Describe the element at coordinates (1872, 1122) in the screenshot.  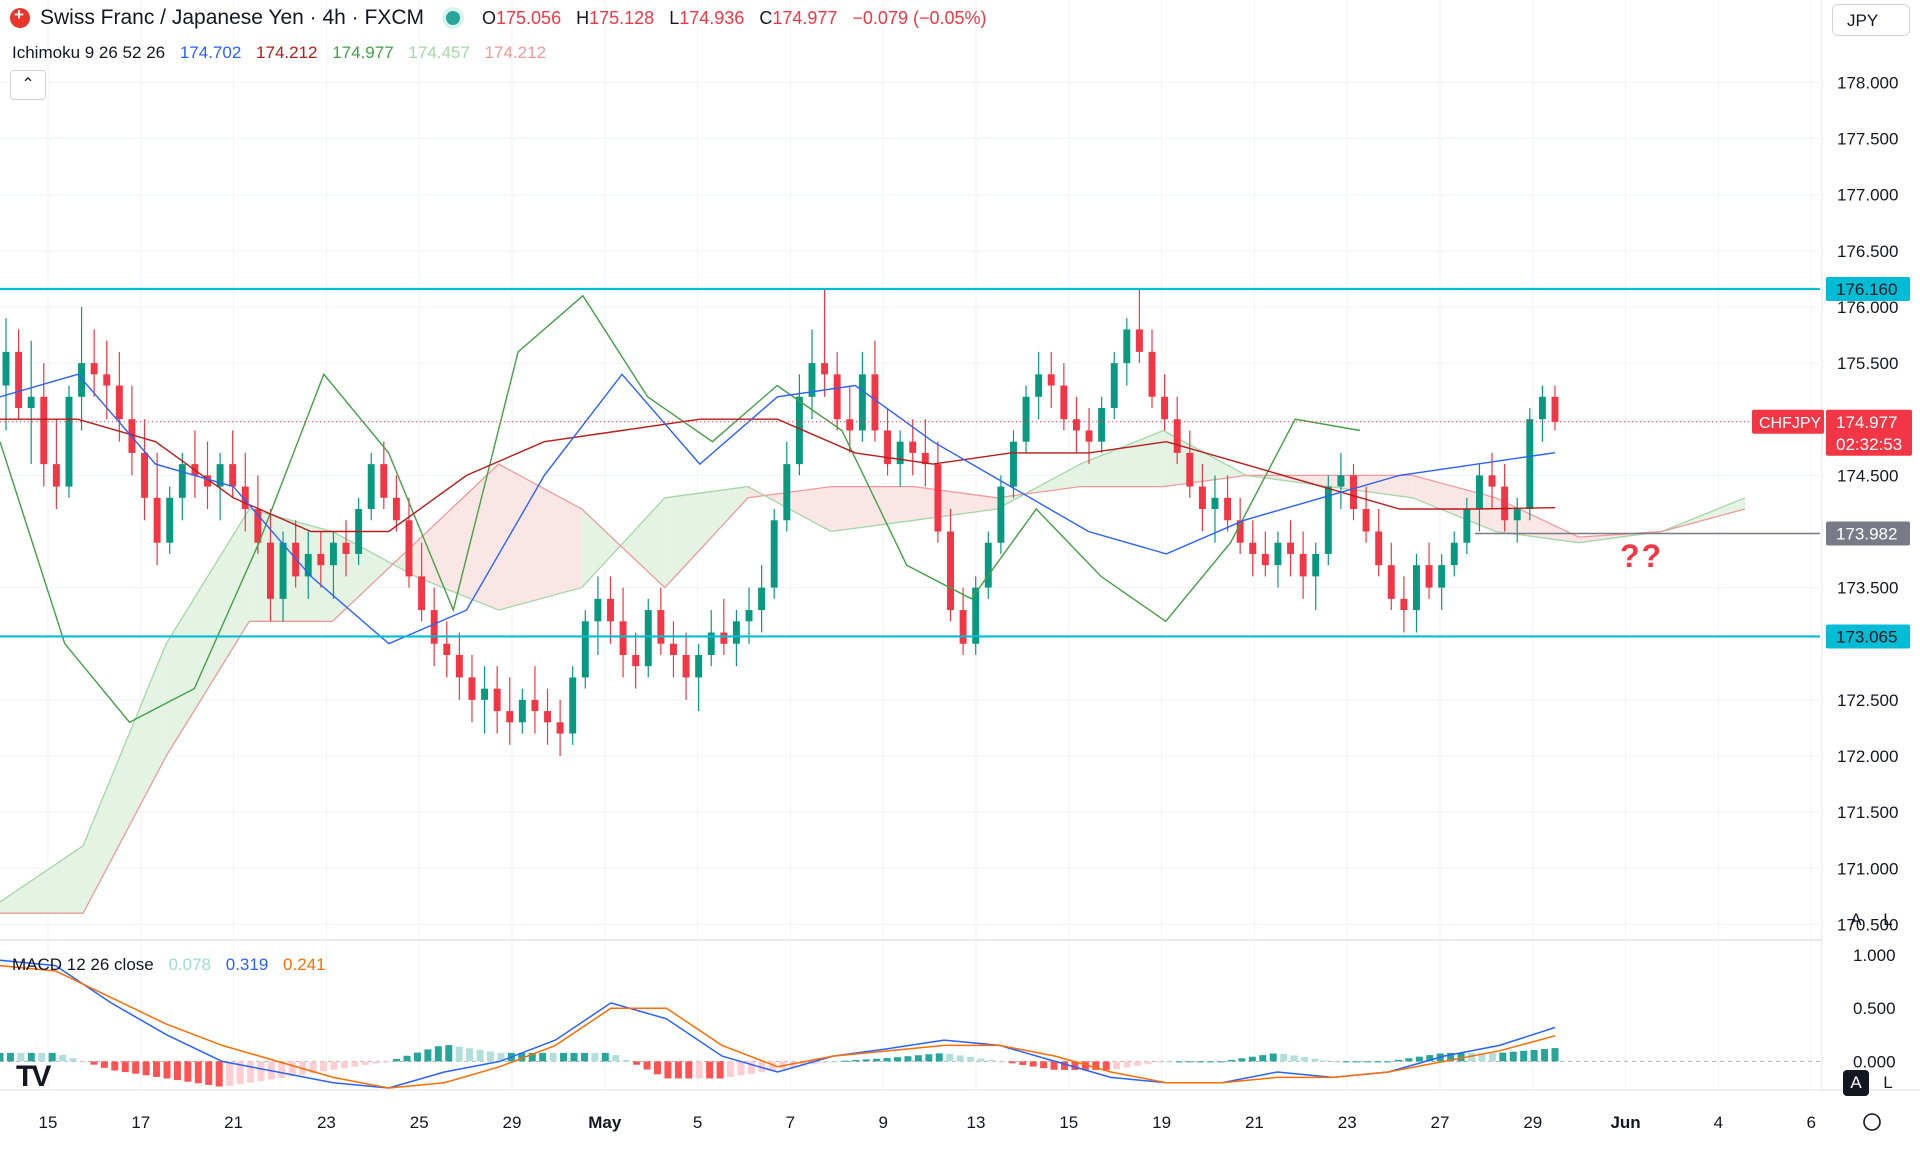
I see `settings-gear-icon` at that location.